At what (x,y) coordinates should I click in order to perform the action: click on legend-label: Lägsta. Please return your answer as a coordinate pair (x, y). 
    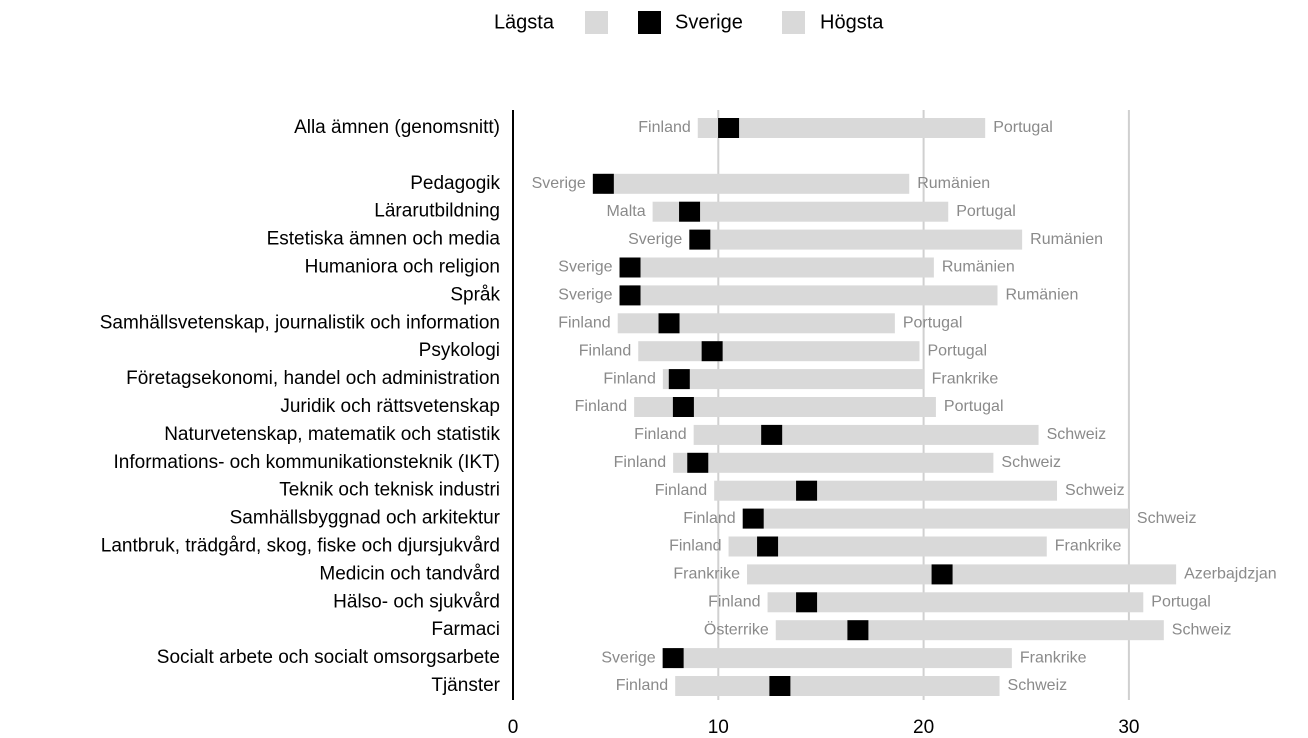
    Looking at the image, I should click on (524, 22).